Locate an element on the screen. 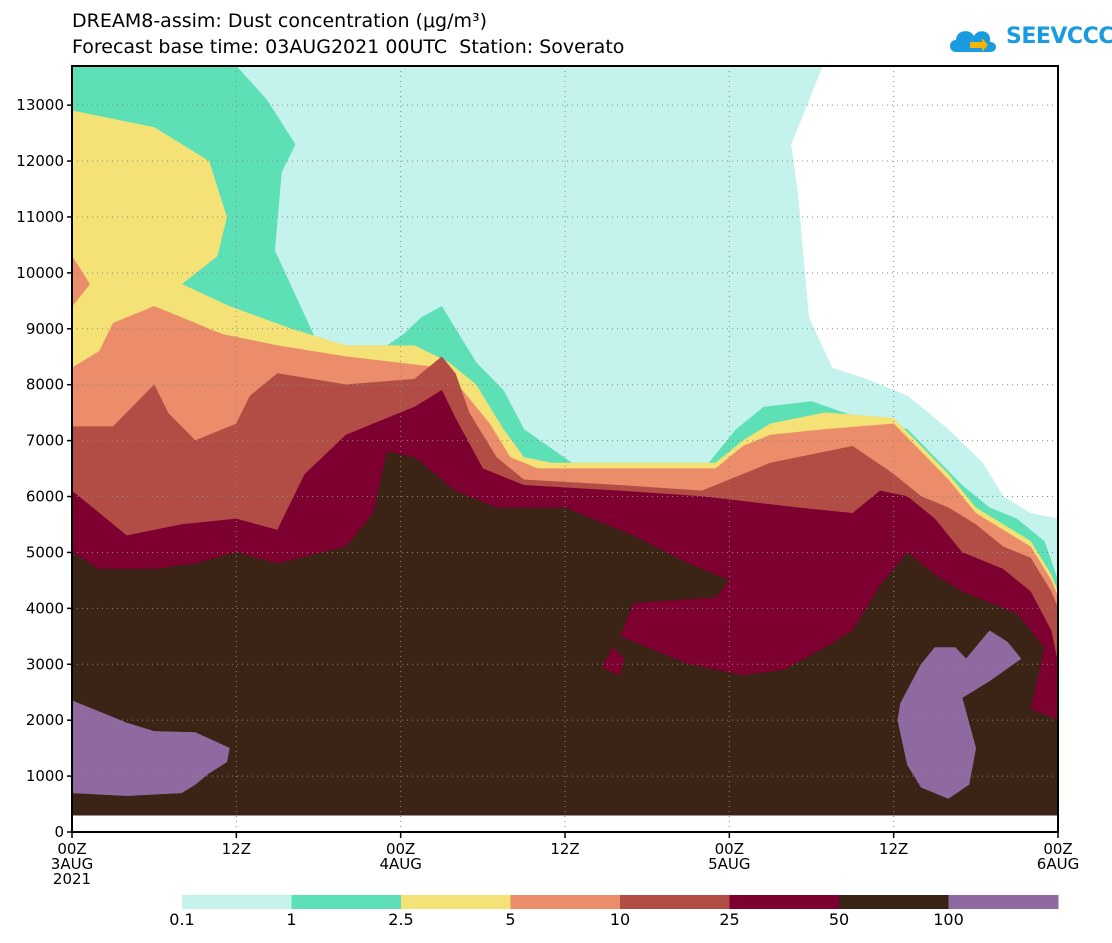  cloud-icon is located at coordinates (973, 41).